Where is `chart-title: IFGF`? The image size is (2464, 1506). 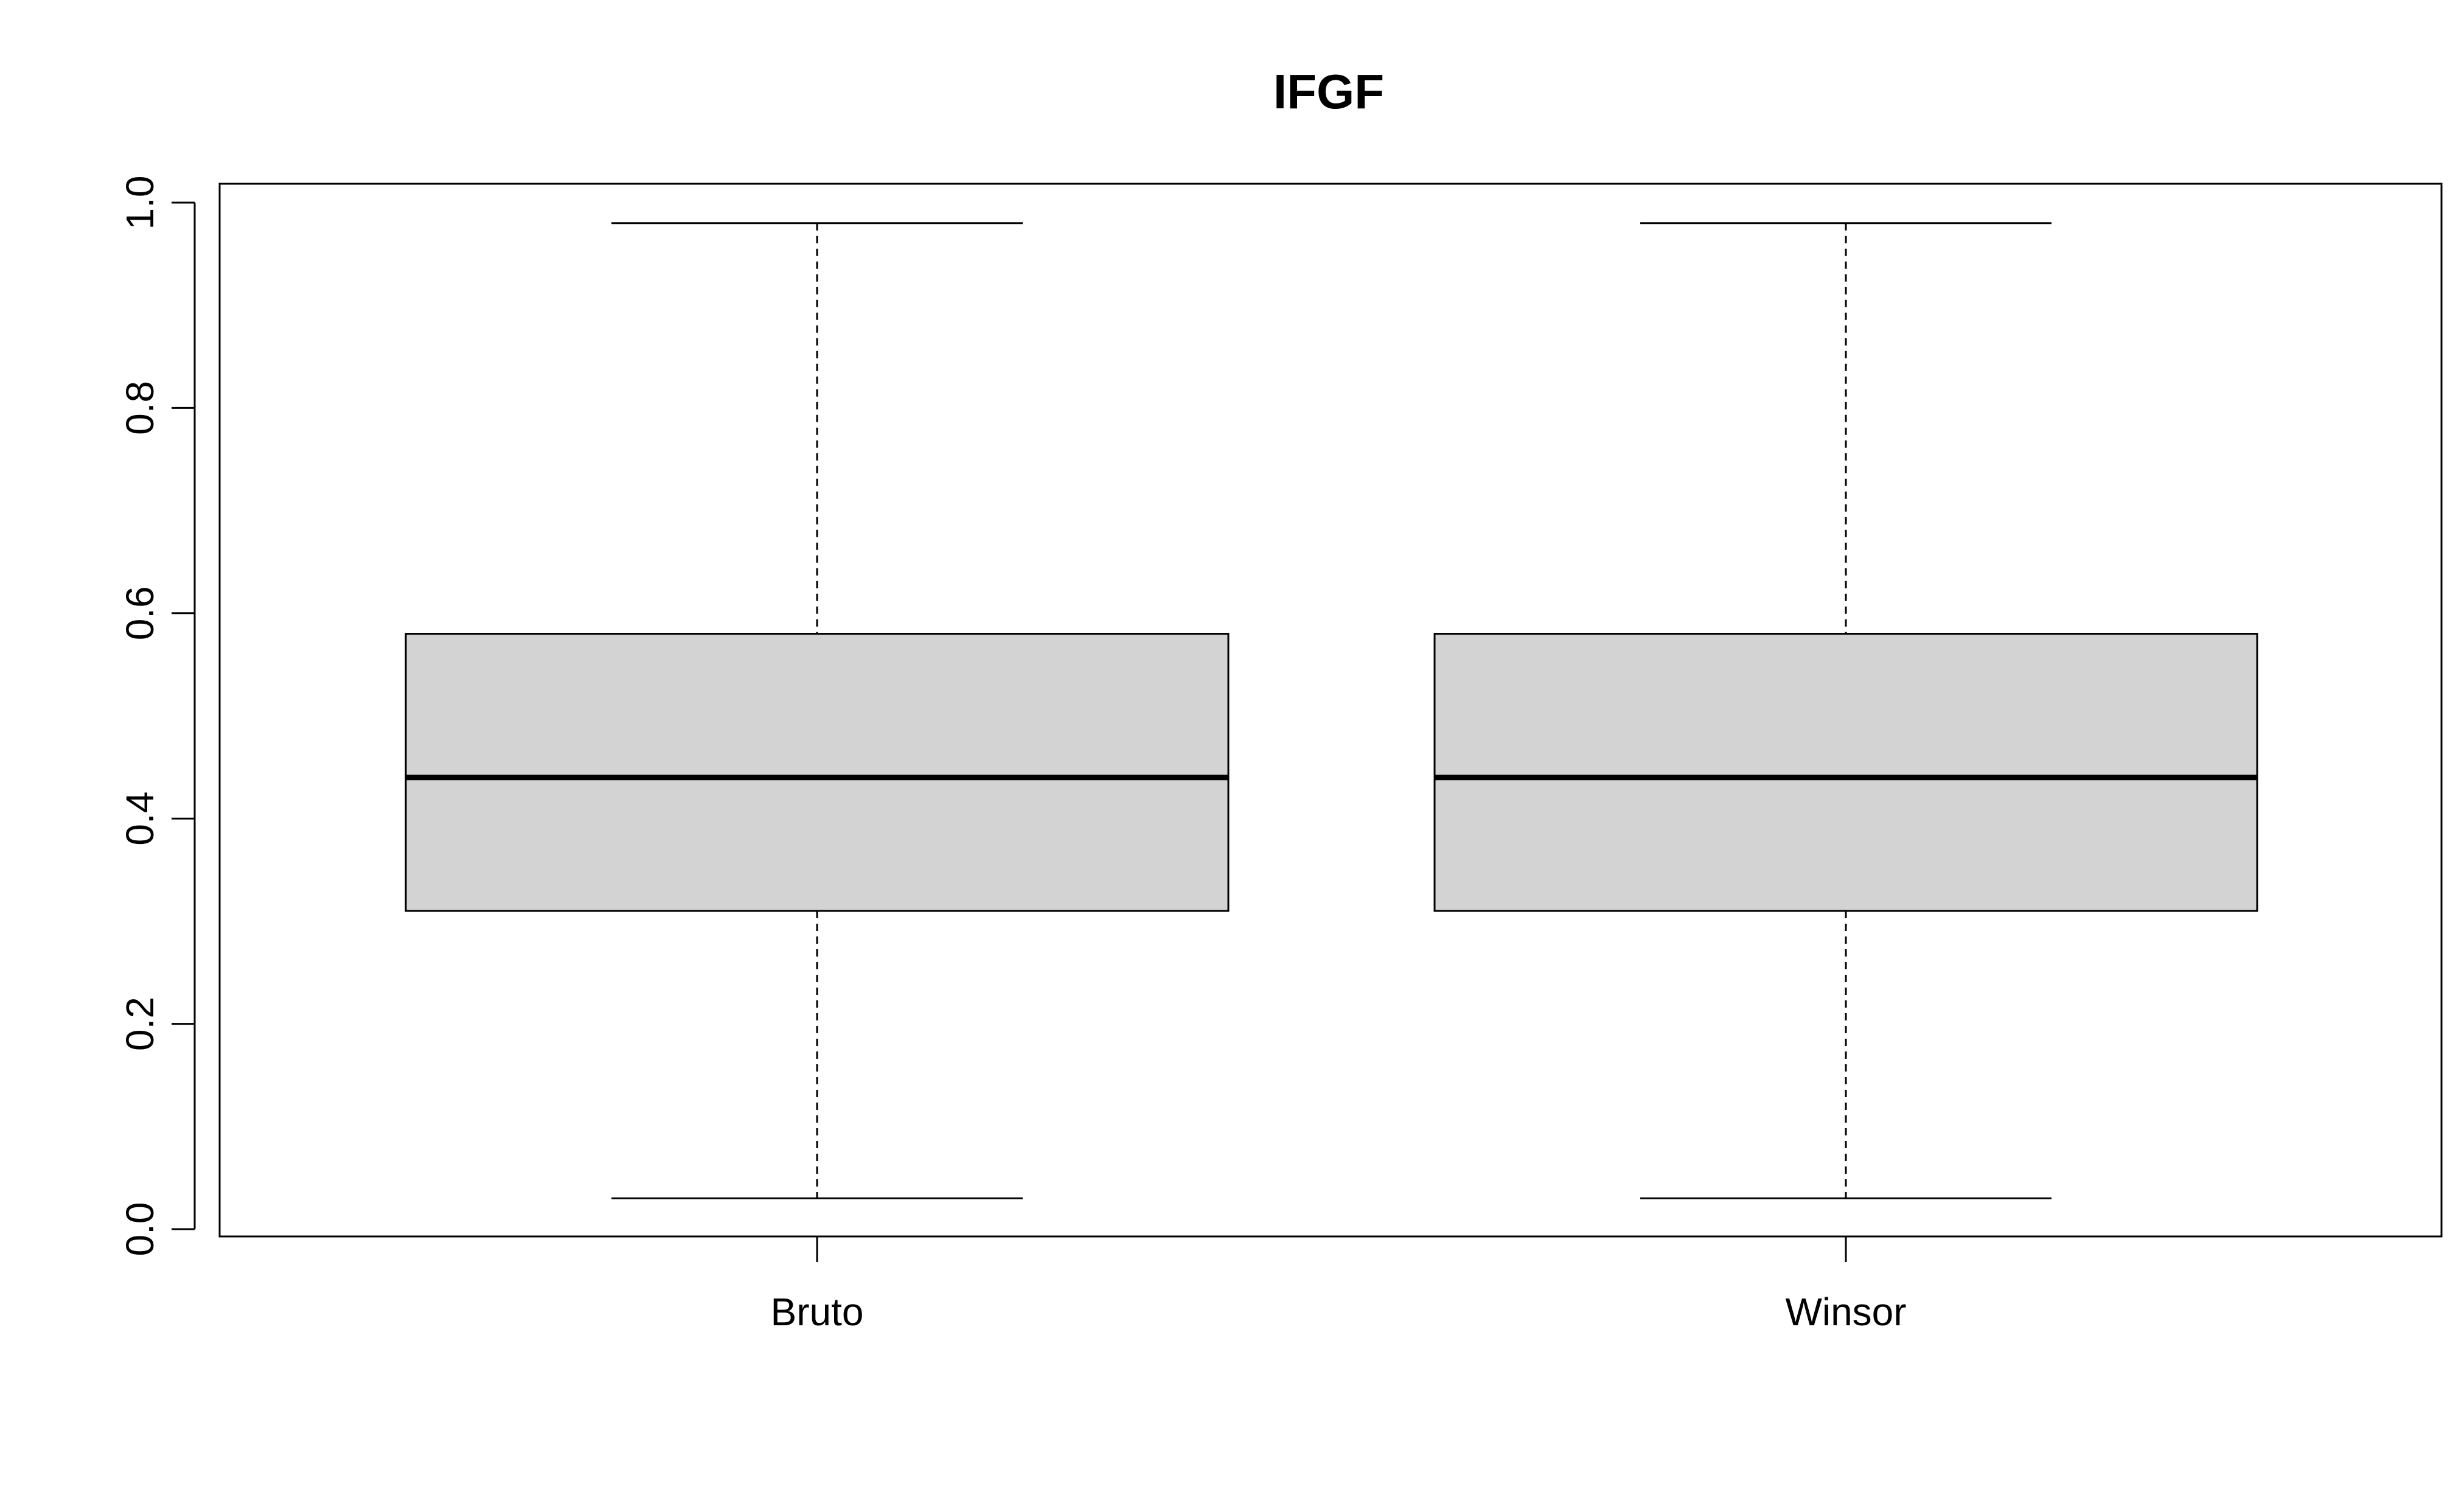 chart-title: IFGF is located at coordinates (1329, 92).